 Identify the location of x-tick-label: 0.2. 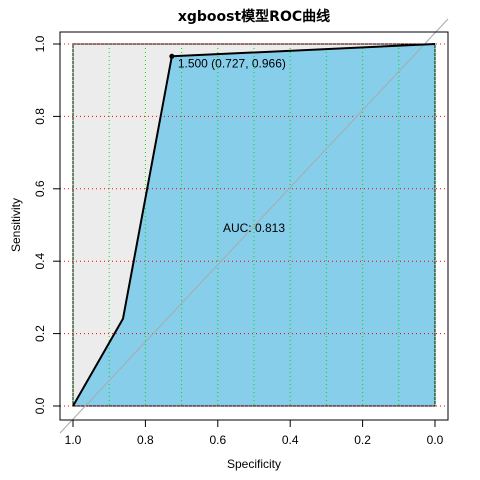
(362, 440).